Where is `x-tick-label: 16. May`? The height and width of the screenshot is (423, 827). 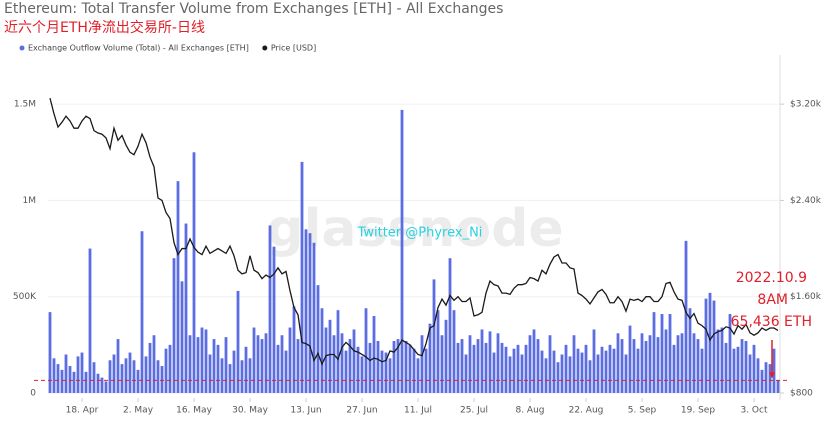
x-tick-label: 16. May is located at coordinates (194, 411).